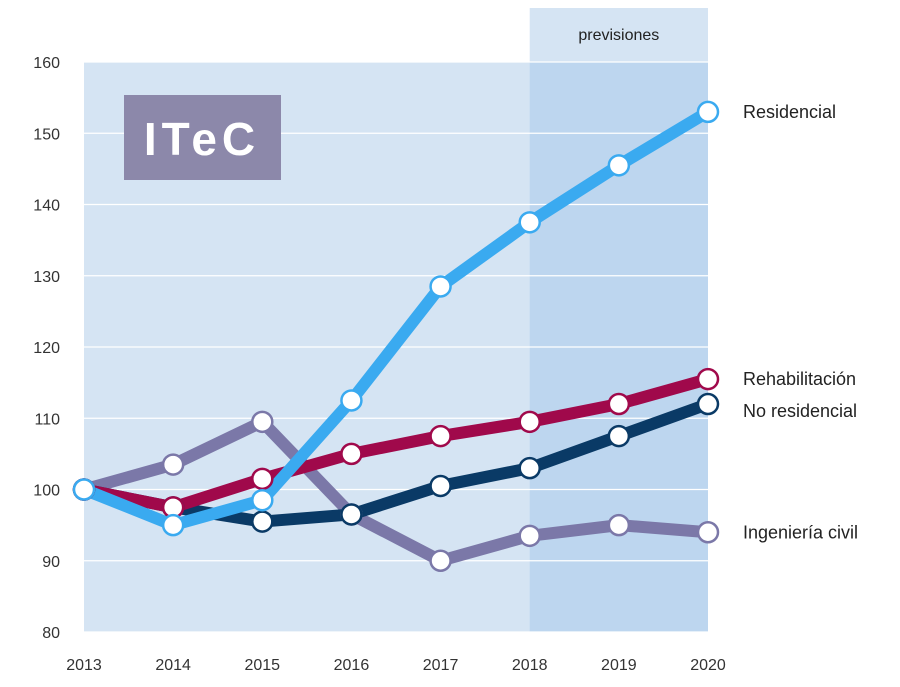  What do you see at coordinates (619, 665) in the screenshot?
I see `x-tick-label: 2019` at bounding box center [619, 665].